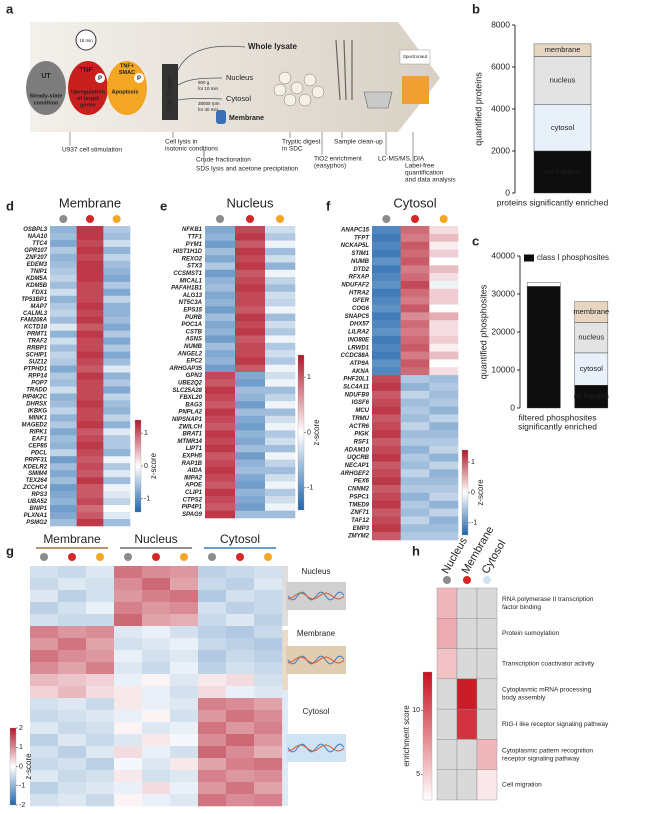 The image size is (645, 814). What do you see at coordinates (240, 539) in the screenshot?
I see `group-label: Cytosol` at bounding box center [240, 539].